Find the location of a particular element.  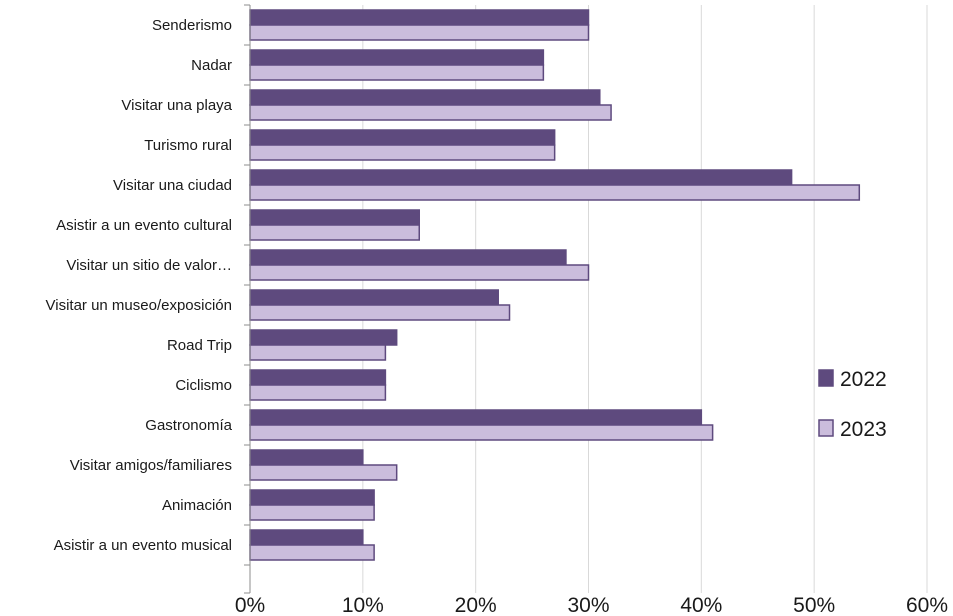

legend-label: 2023 is located at coordinates (863, 429).